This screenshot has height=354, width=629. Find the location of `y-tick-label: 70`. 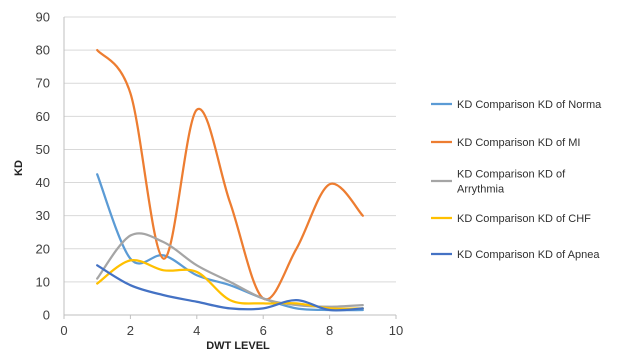

y-tick-label: 70 is located at coordinates (43, 83).